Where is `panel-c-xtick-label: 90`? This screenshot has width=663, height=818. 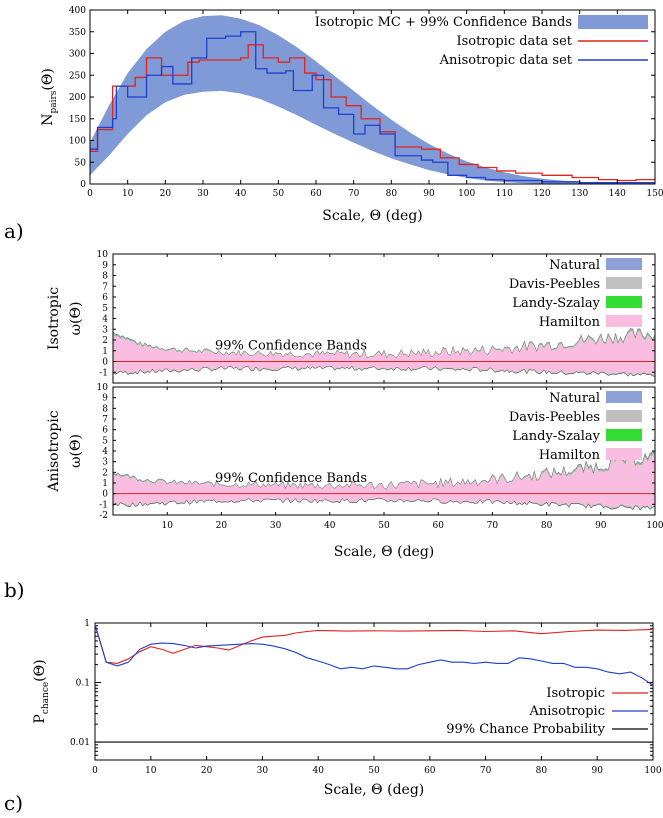
panel-c-xtick-label: 90 is located at coordinates (597, 771).